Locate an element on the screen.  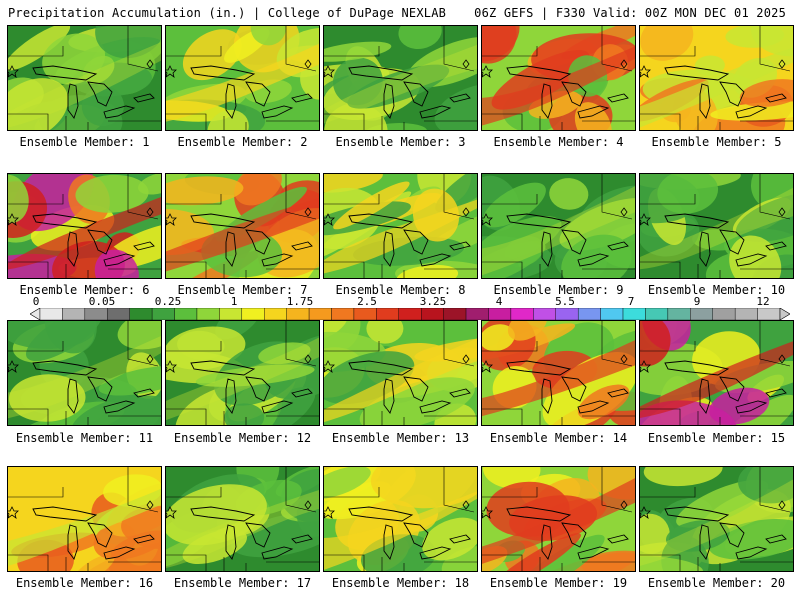
colorbar-tick-label: 0.25 is located at coordinates (168, 301).